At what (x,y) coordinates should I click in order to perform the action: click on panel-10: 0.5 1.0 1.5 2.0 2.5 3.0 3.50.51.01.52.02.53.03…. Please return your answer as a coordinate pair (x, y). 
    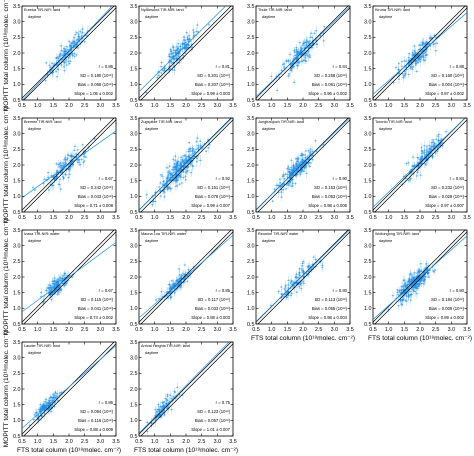
    Looking at the image, I should click on (183, 280).